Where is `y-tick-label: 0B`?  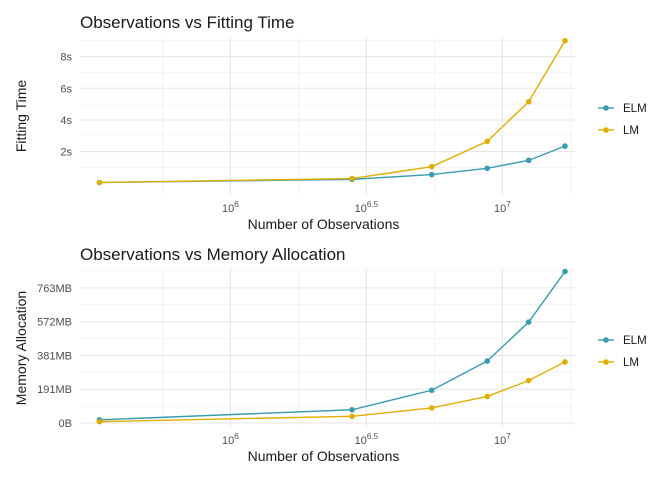 y-tick-label: 0B is located at coordinates (65, 424).